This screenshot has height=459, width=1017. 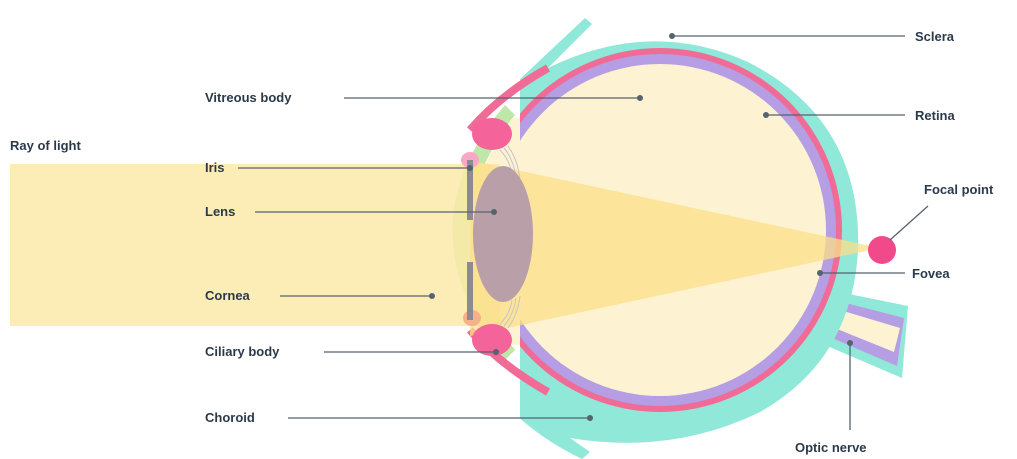 What do you see at coordinates (215, 167) in the screenshot?
I see `label-iris: Iris` at bounding box center [215, 167].